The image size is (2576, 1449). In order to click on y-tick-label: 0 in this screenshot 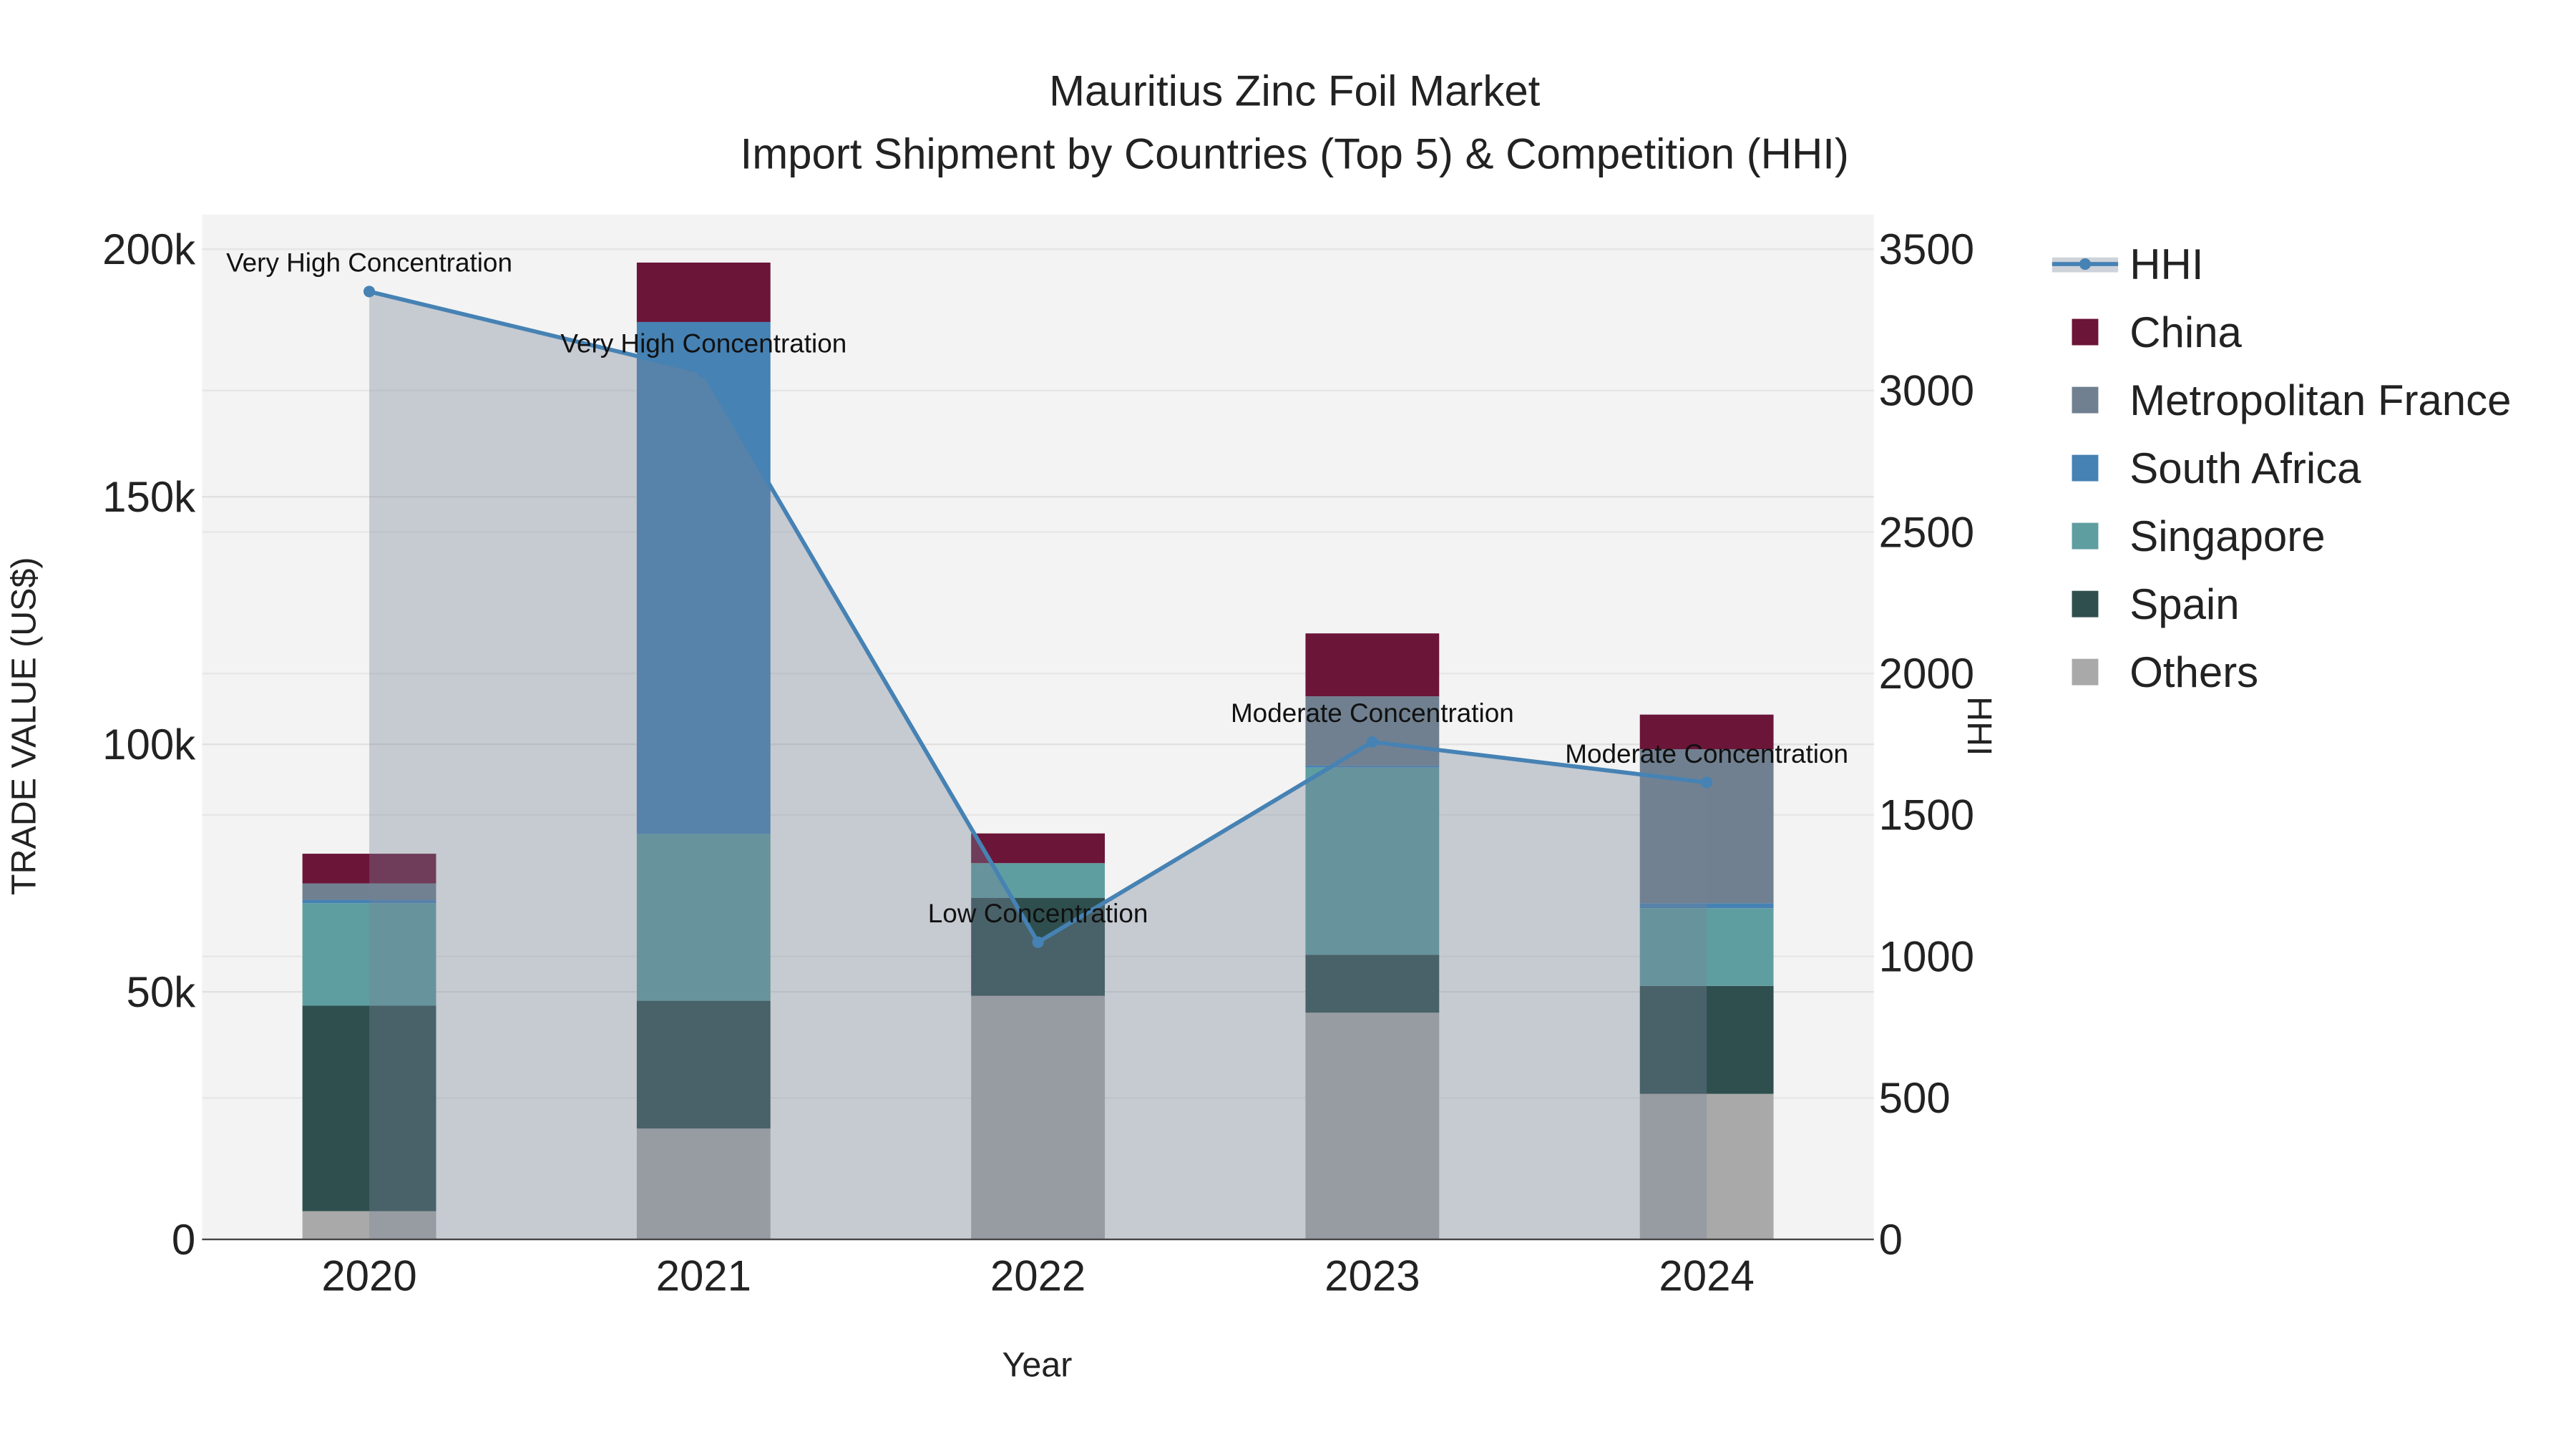, I will do `click(183, 1240)`.